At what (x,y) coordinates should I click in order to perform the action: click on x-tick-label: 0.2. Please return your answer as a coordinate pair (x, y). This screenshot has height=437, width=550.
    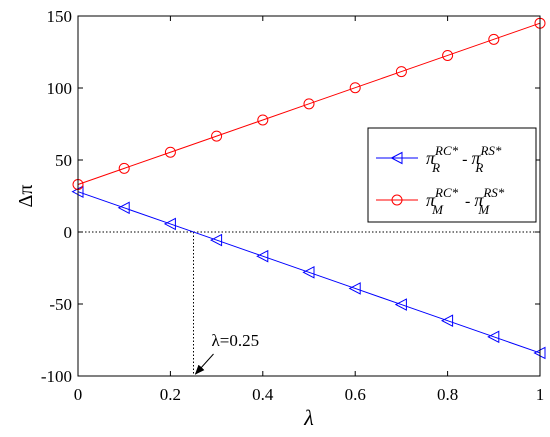
    Looking at the image, I should click on (170, 394).